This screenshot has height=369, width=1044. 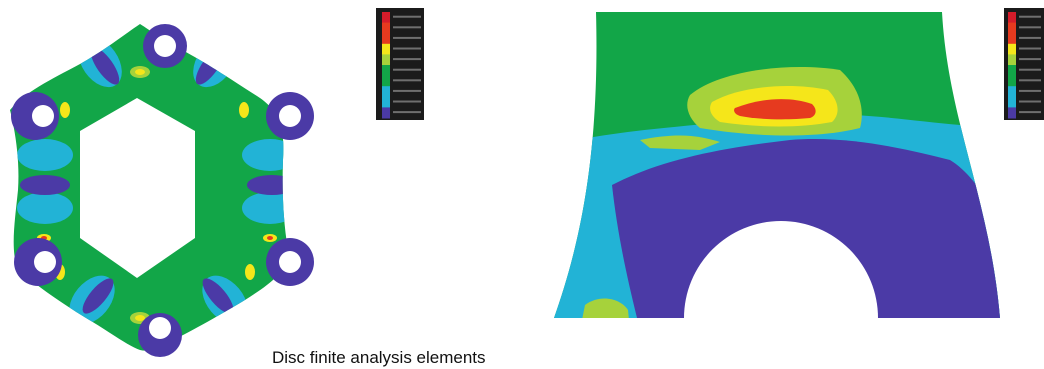 I want to click on lug-lower-right-hole, so click(x=290, y=262).